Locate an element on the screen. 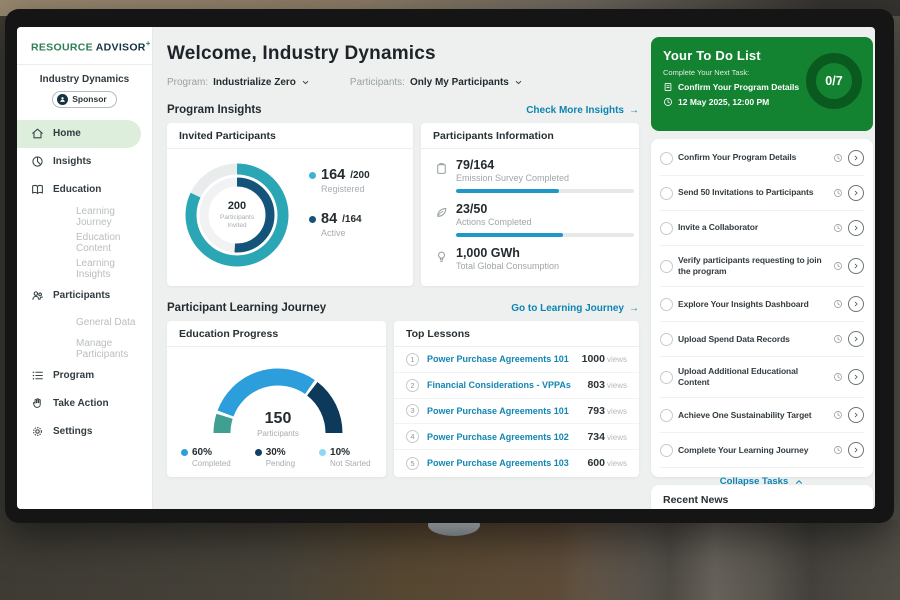  sponsor-badge: Sponsor is located at coordinates (84, 99).